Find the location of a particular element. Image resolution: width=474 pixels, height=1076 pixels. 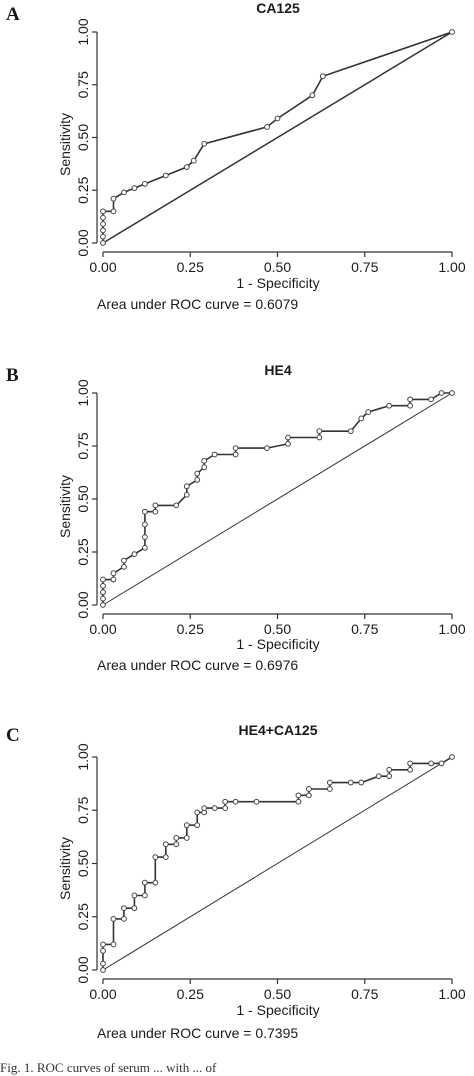

panel-letter-c: C is located at coordinates (13, 735).